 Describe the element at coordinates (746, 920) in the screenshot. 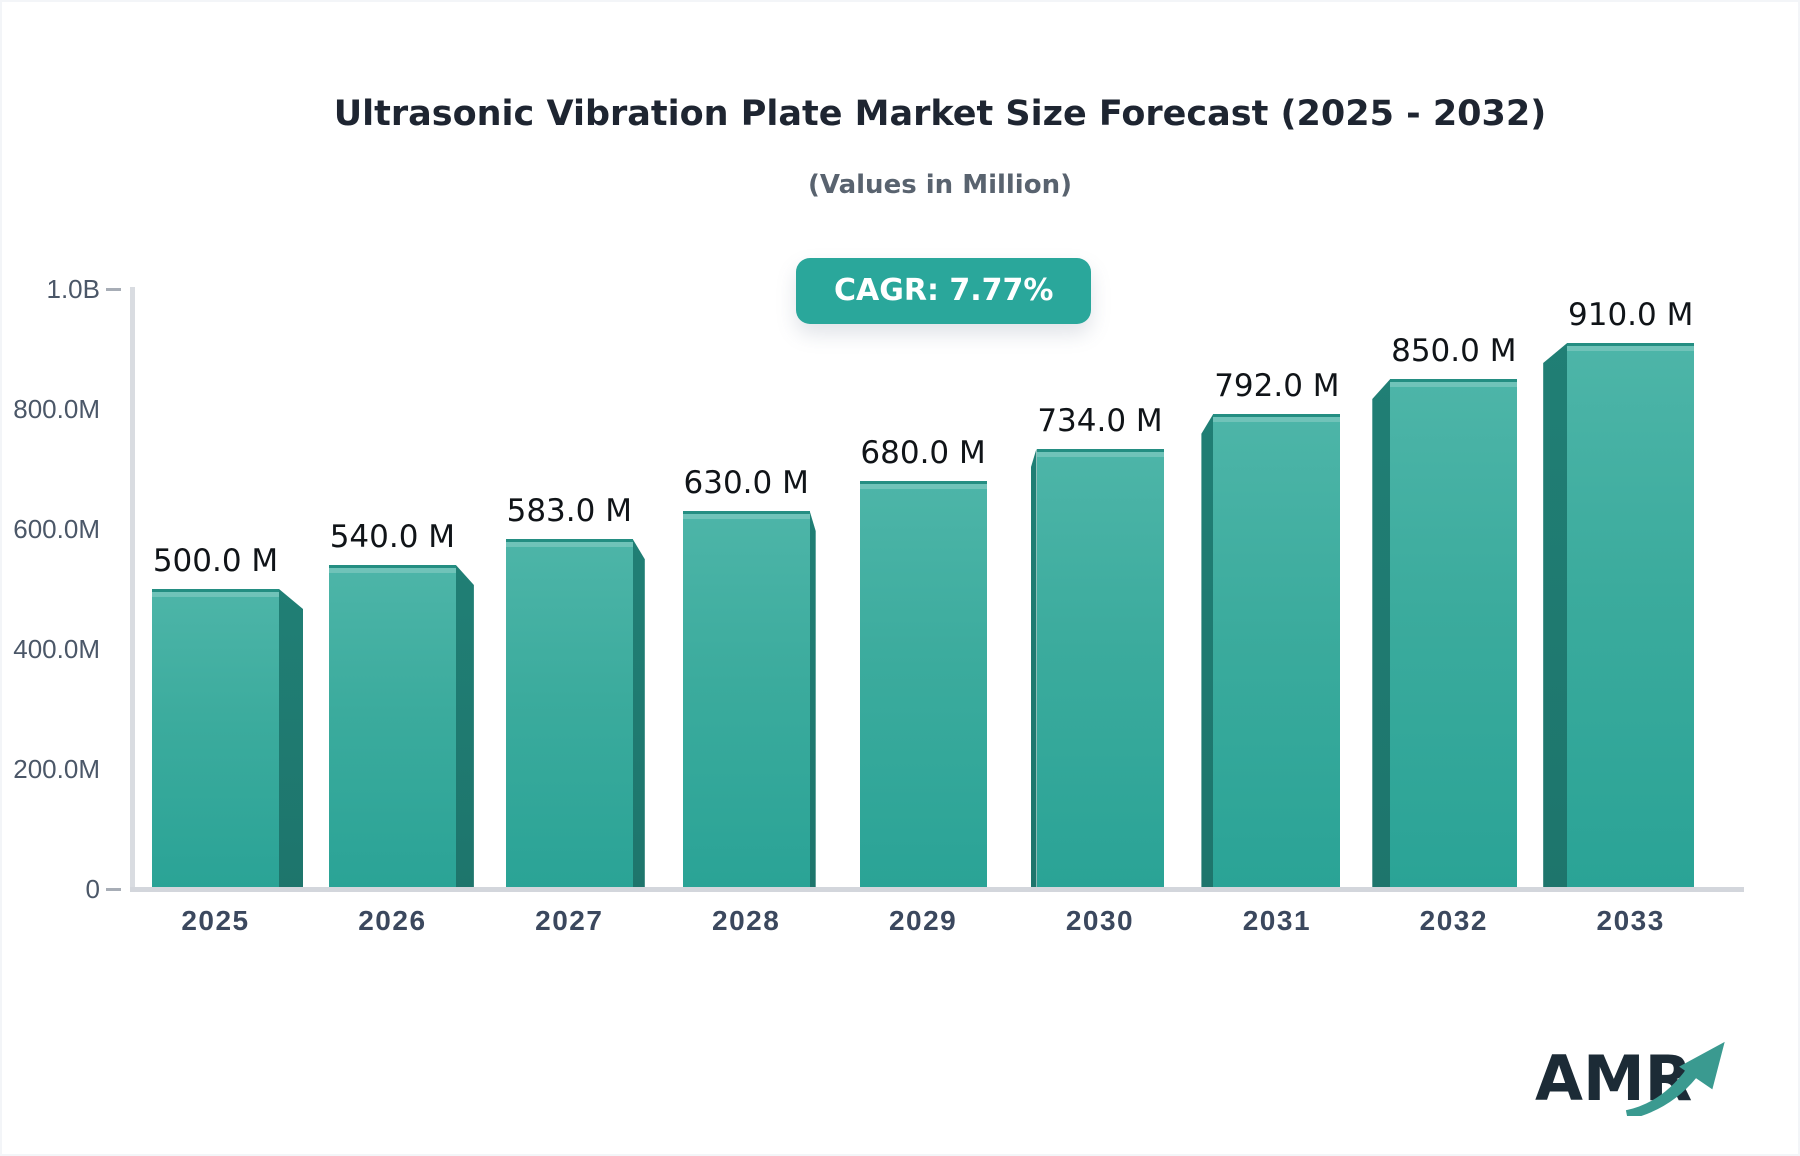

I see `x-axis-label: 2028` at that location.